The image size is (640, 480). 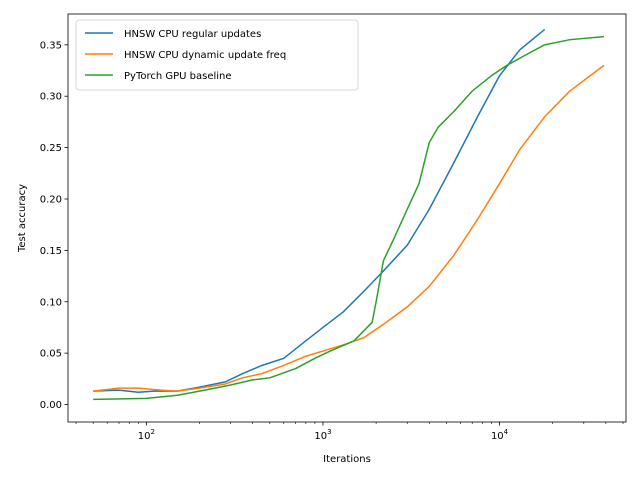 I want to click on x-axis: 10² 10³ 10⁴, so click(x=349, y=432).